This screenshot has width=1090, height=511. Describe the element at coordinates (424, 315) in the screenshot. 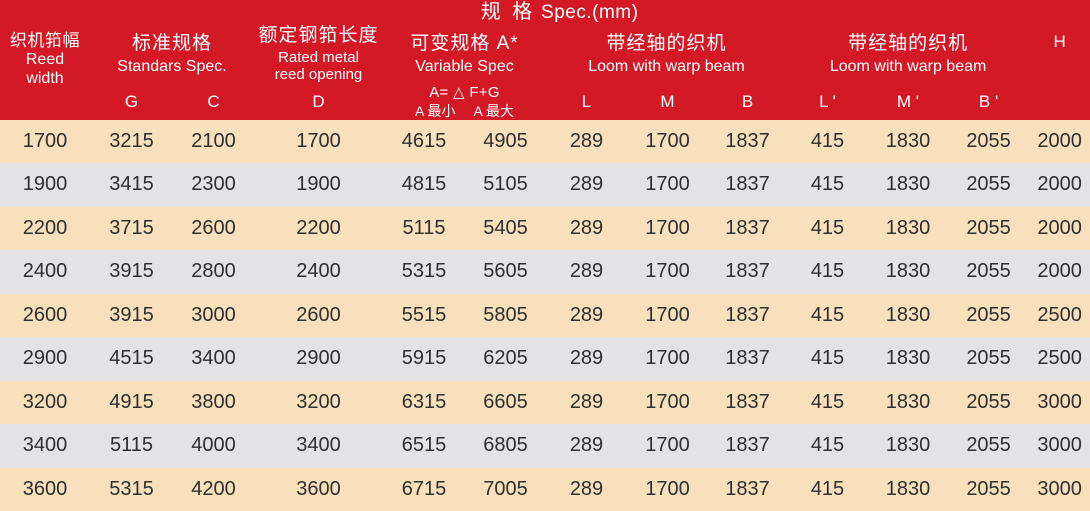

I see `table-cell: 5515` at that location.